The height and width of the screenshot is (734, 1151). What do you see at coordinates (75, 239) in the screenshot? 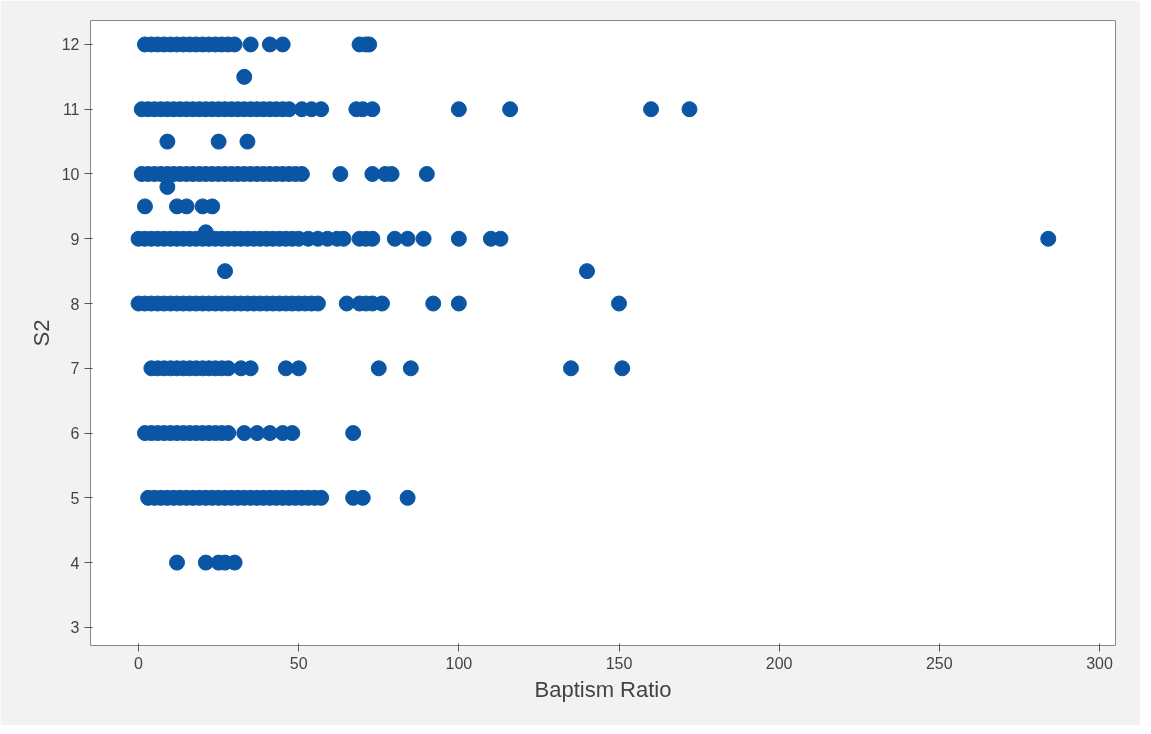
I see `y-tick-label: 9` at bounding box center [75, 239].